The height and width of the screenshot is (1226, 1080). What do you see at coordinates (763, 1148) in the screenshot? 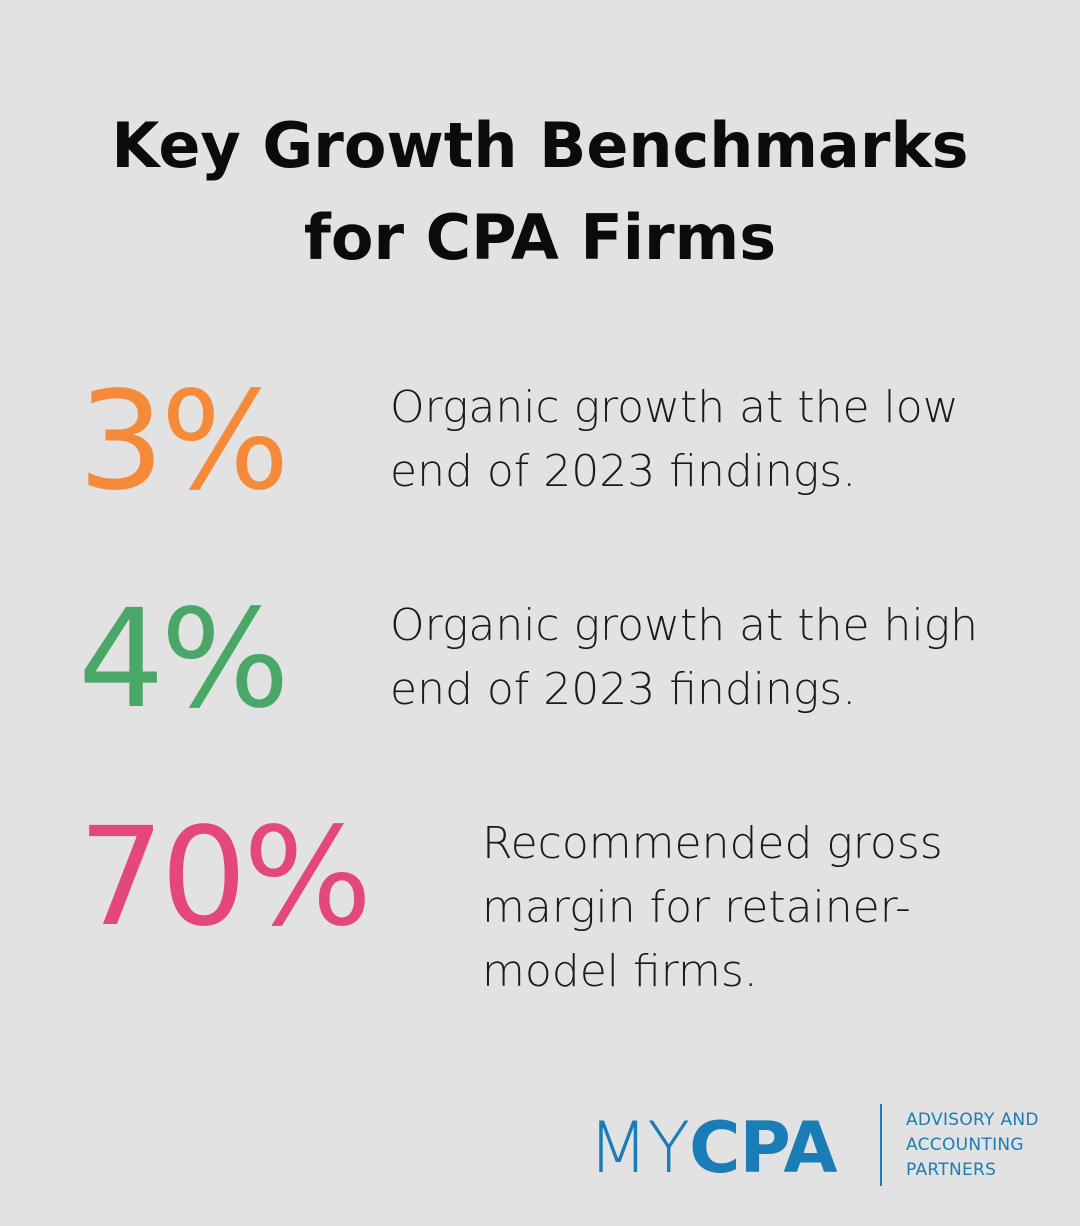
I see `logo-cpa: CPA` at bounding box center [763, 1148].